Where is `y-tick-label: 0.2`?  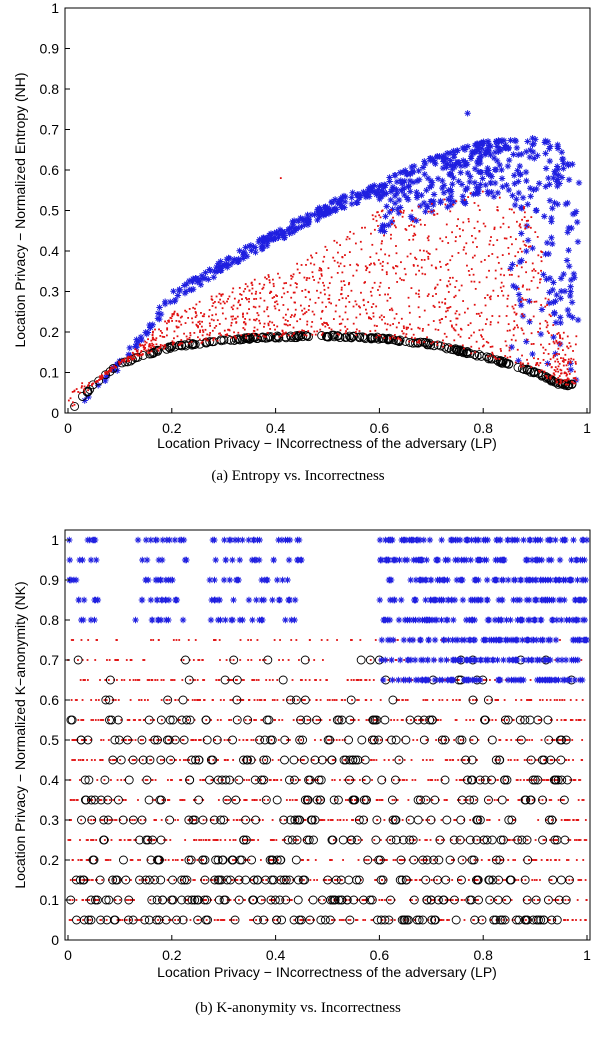 y-tick-label: 0.2 is located at coordinates (50, 332).